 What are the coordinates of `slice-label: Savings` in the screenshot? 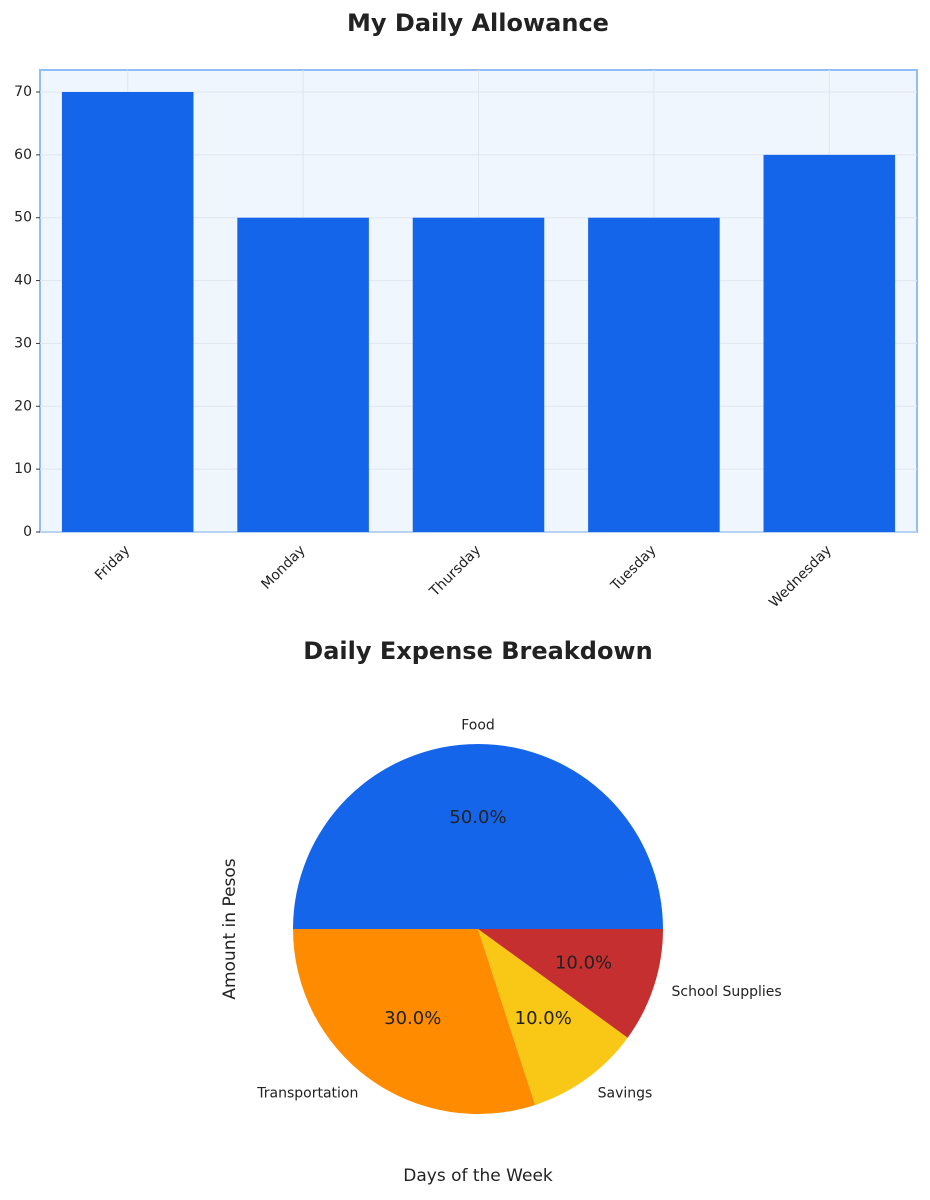 It's located at (625, 1094).